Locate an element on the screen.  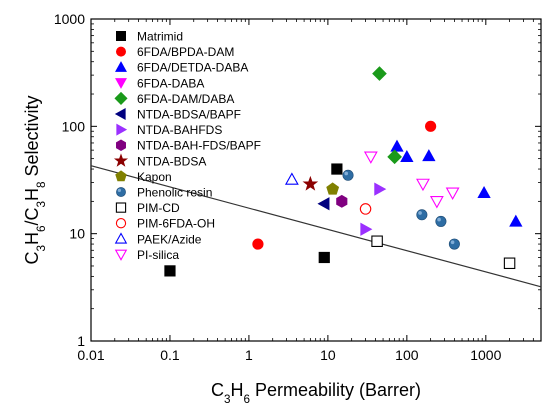
series-ntda-bah-fds-bapf is located at coordinates (342, 201).